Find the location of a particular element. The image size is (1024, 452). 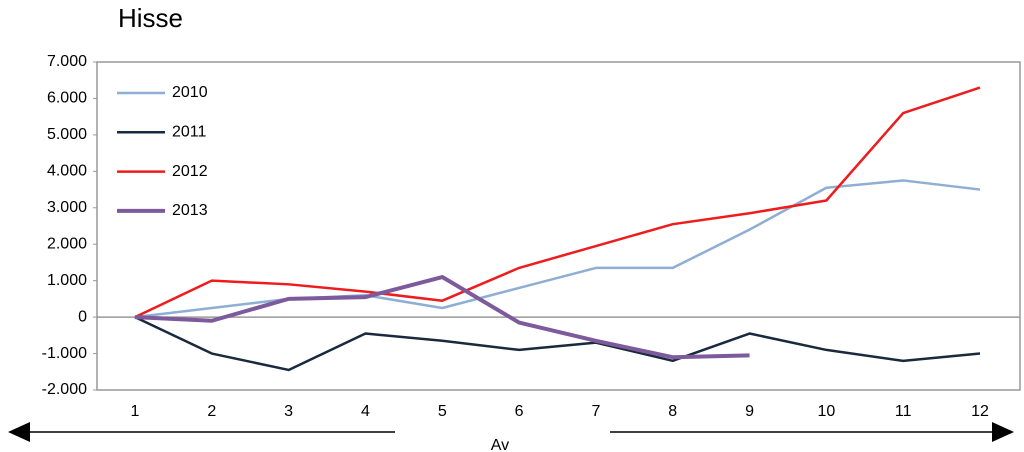

y-tick-label: 6.000 is located at coordinates (67, 98).